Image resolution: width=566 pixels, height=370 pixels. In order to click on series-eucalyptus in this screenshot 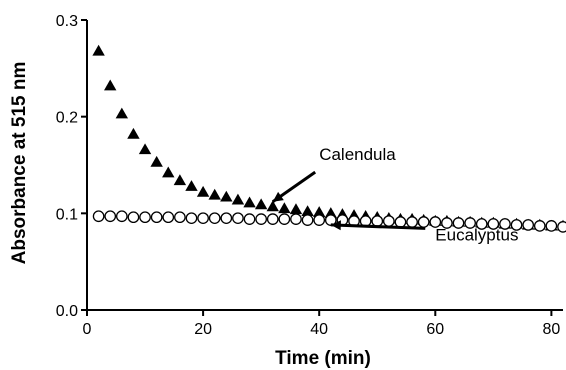, I will do `click(329, 221)`.